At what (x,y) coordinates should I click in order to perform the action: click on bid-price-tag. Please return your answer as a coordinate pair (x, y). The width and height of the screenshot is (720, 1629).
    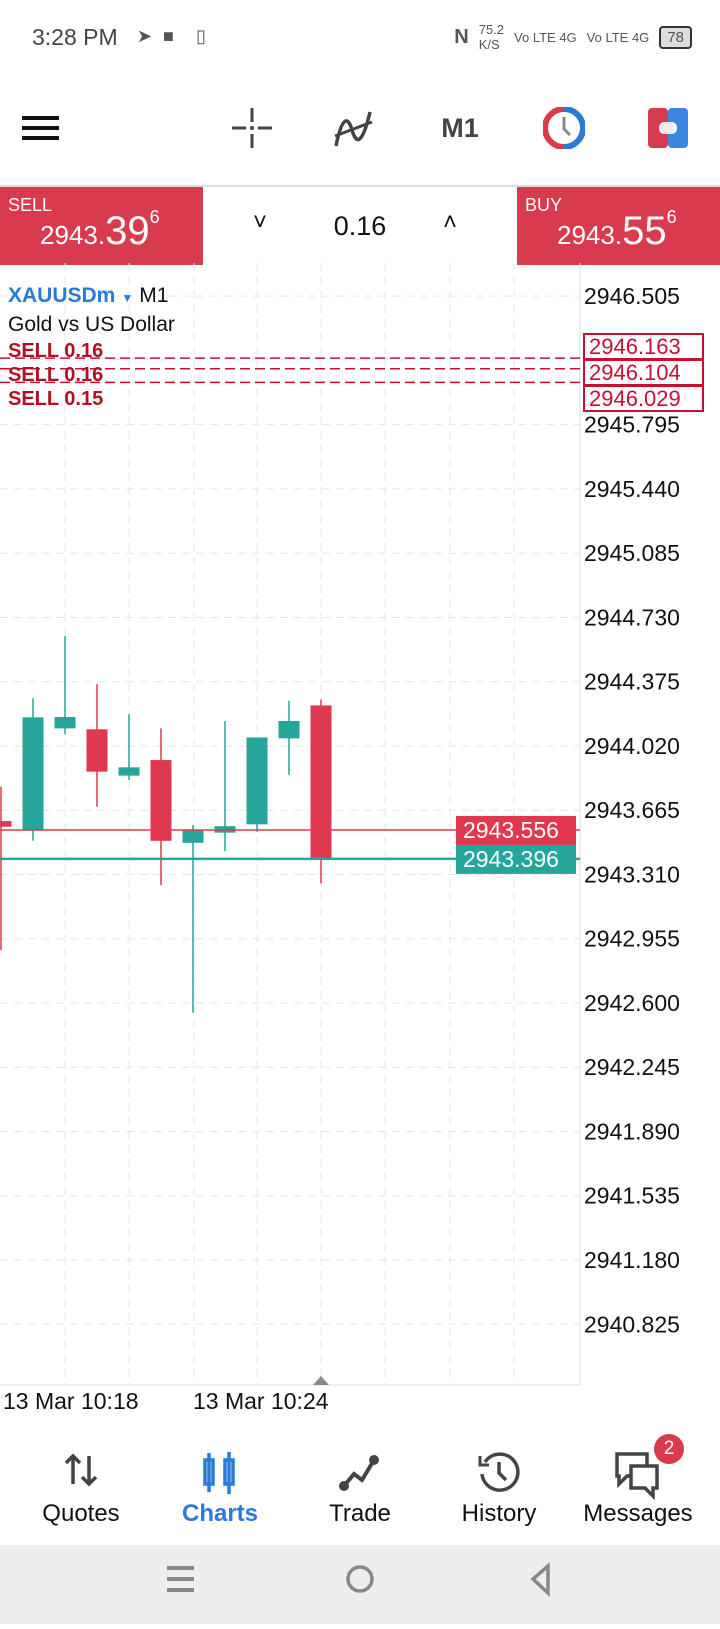
    Looking at the image, I should click on (516, 859).